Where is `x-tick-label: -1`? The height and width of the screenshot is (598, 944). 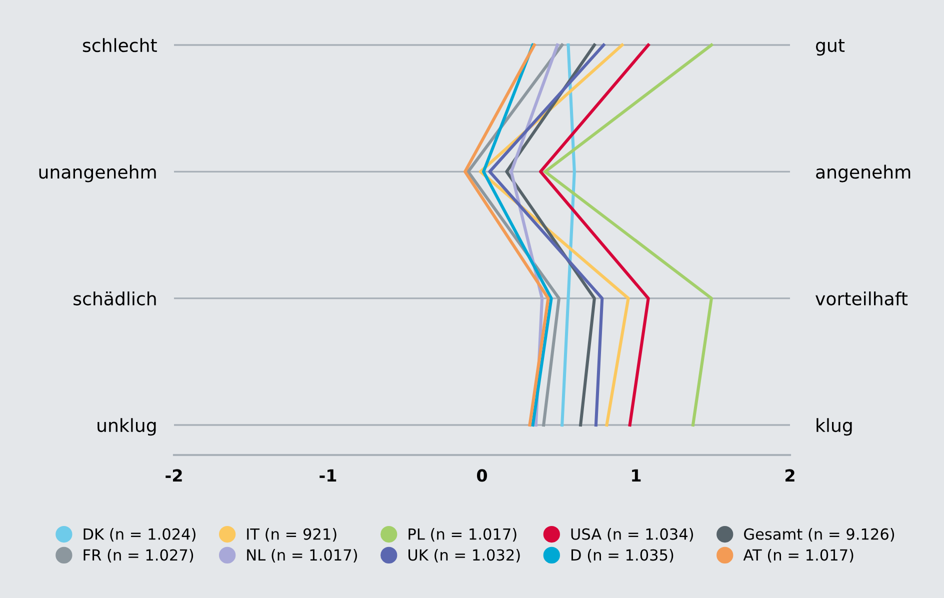 x-tick-label: -1 is located at coordinates (328, 475).